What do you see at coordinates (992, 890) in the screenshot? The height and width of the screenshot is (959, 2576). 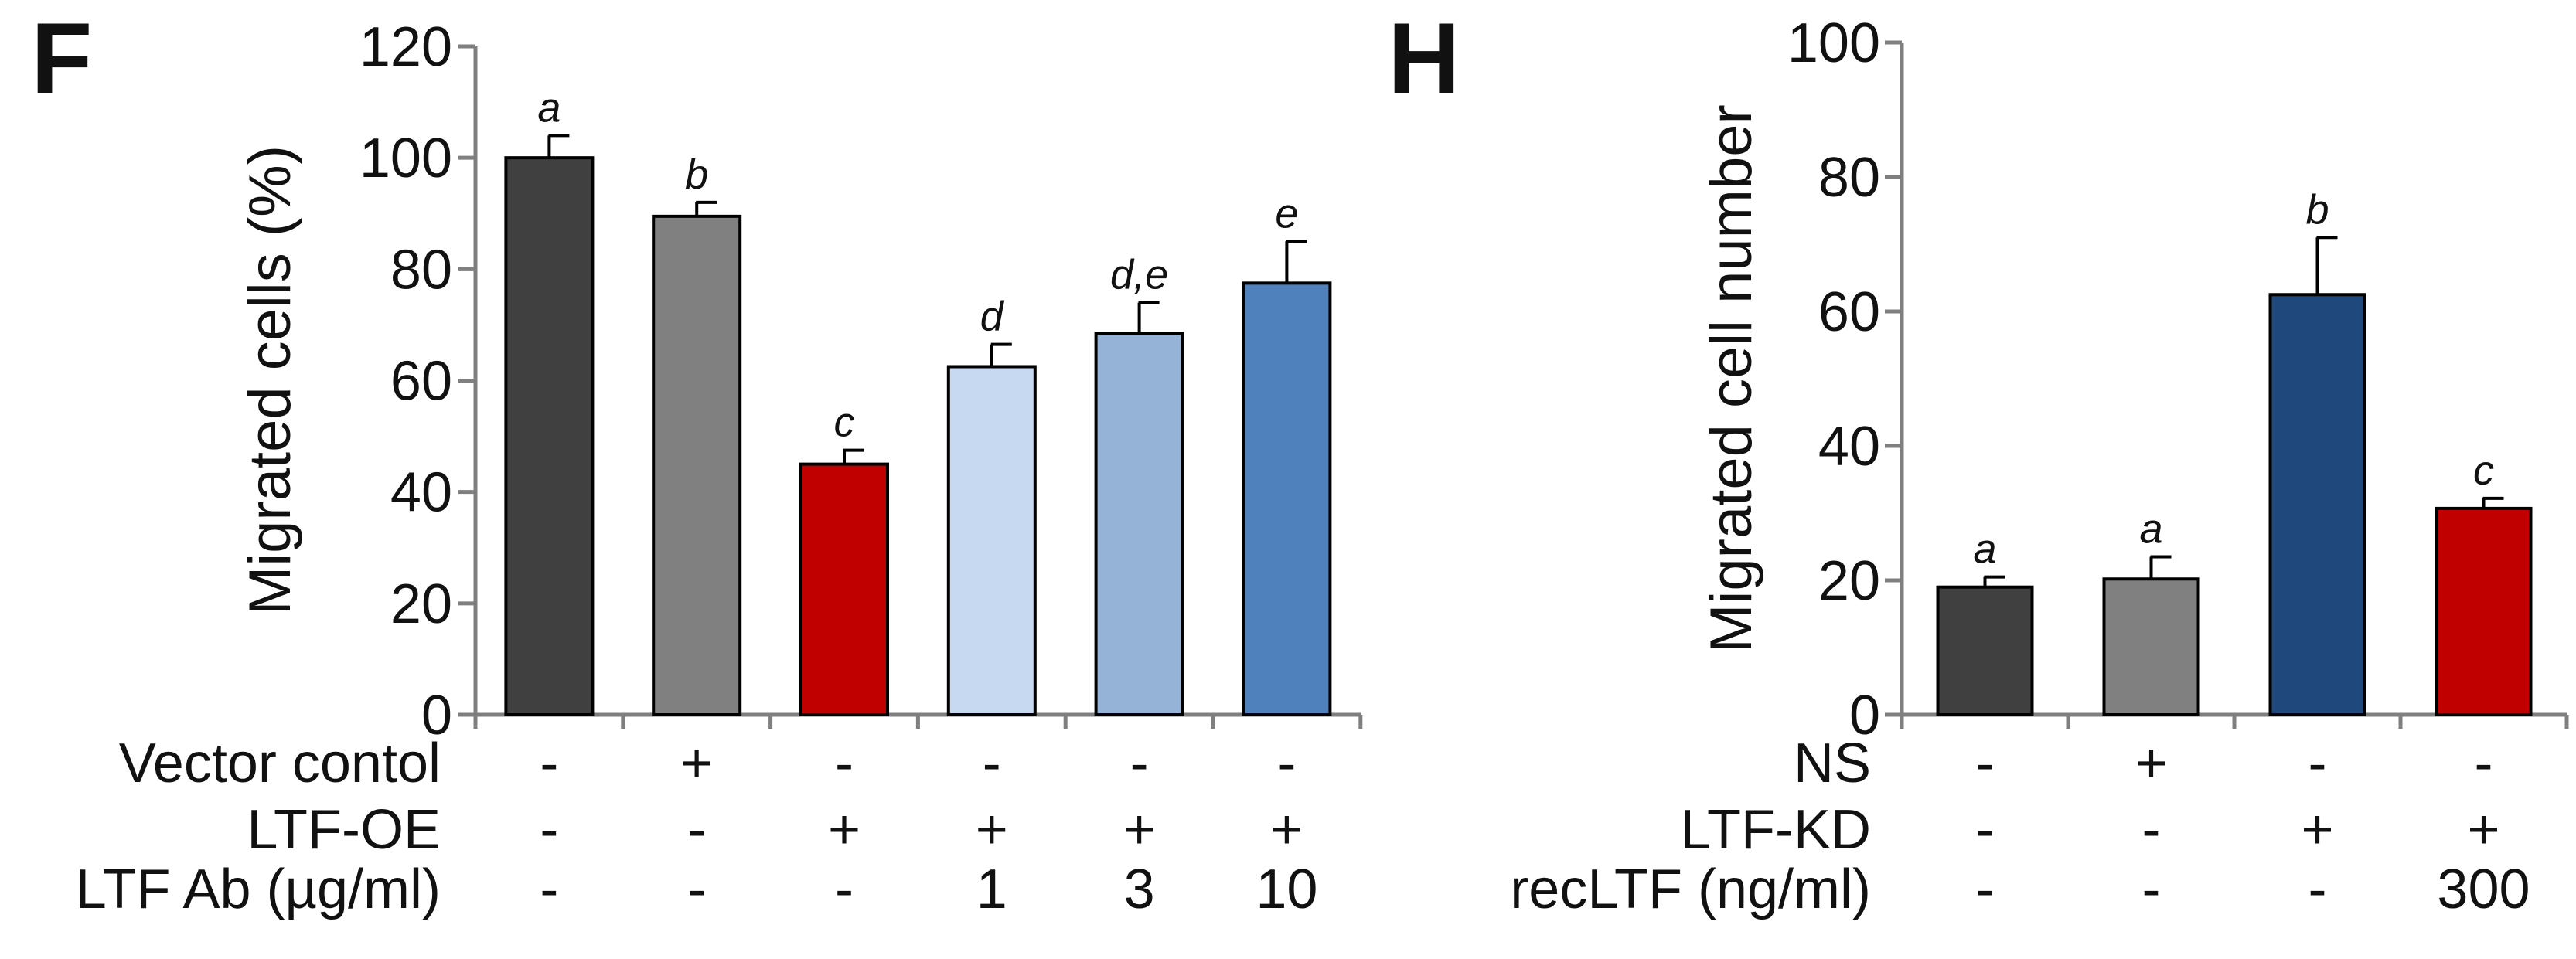 I see `condition-value: 1` at bounding box center [992, 890].